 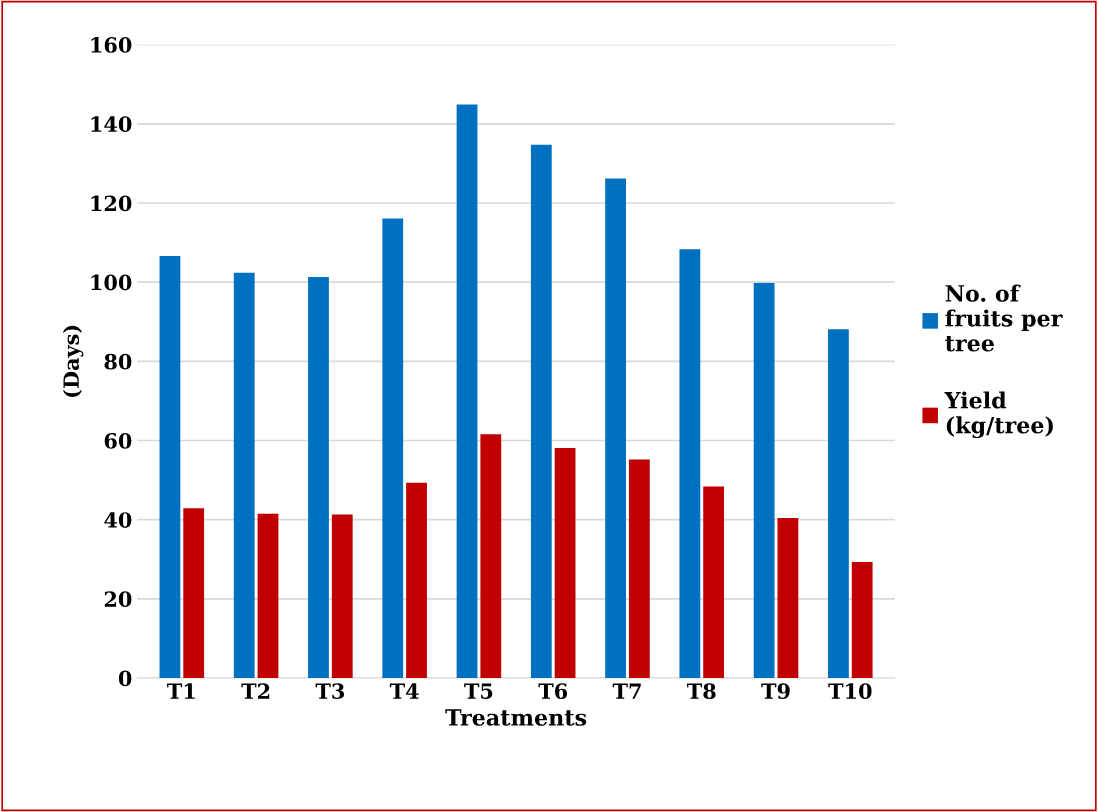 I want to click on y-tick-label: 120, so click(x=111, y=203).